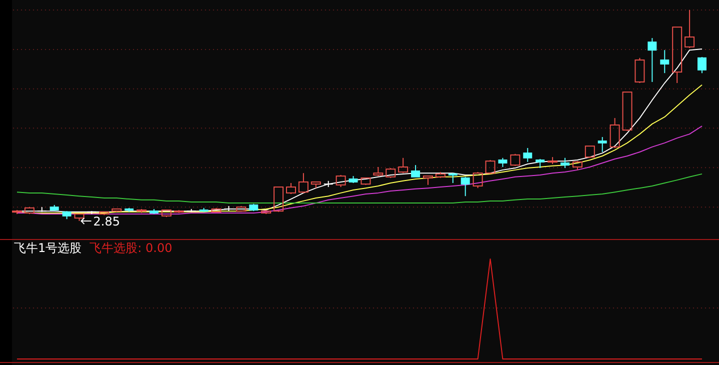  What do you see at coordinates (131, 248) in the screenshot?
I see `text: 飞牛选股: 0.00` at bounding box center [131, 248].